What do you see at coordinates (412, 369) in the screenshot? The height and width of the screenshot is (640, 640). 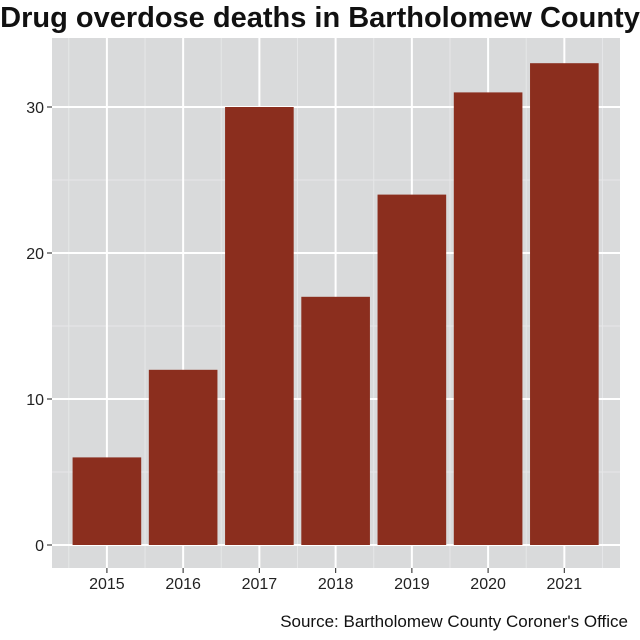 I see `bar-2019` at bounding box center [412, 369].